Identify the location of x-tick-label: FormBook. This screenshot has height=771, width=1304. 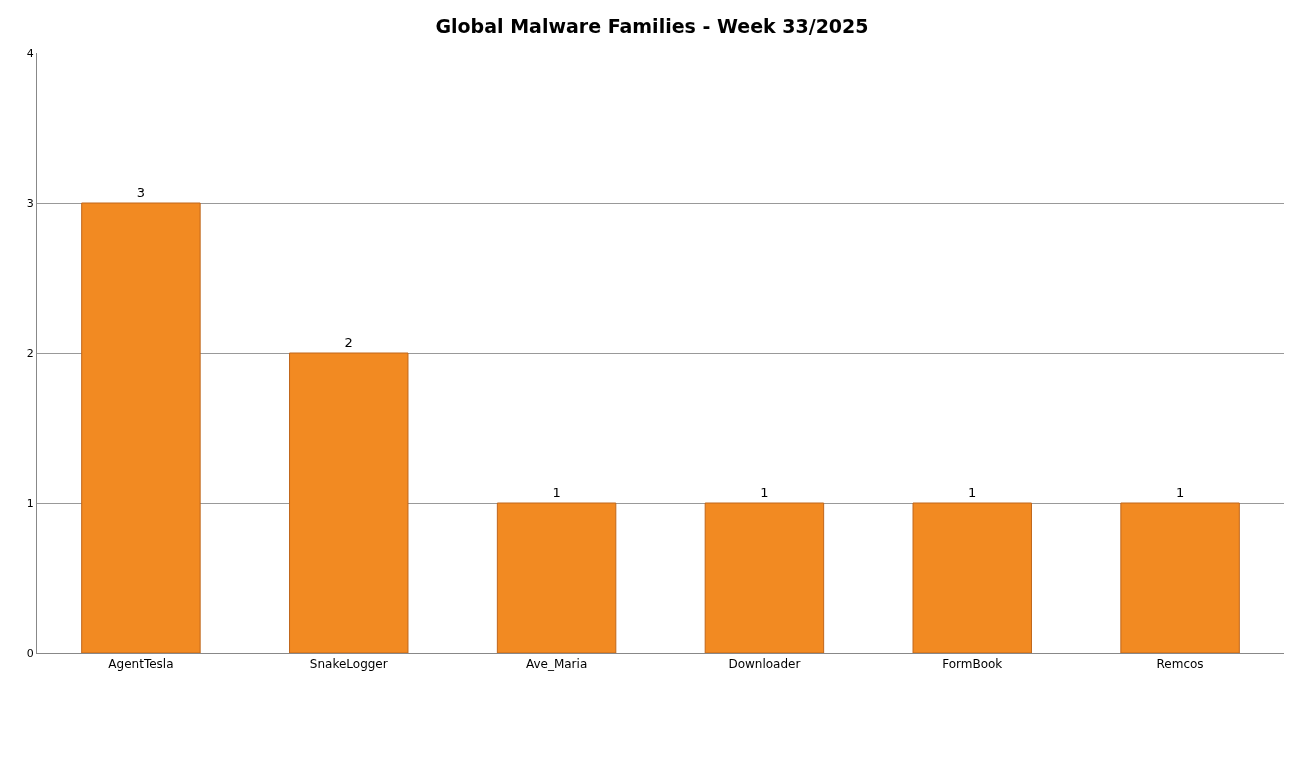
(972, 664).